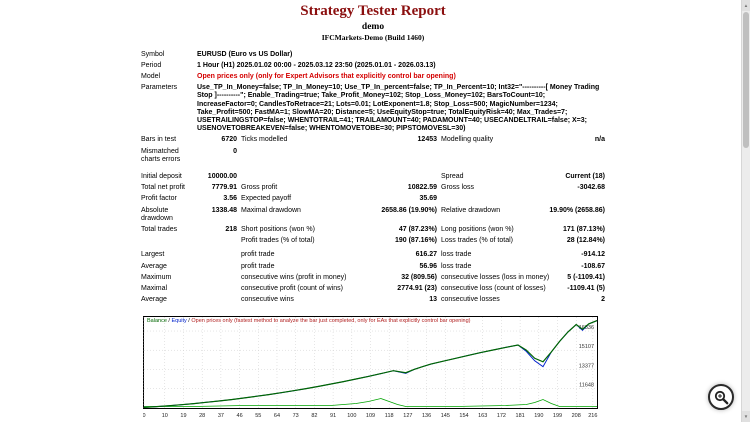 This screenshot has height=422, width=750. Describe the element at coordinates (259, 188) in the screenshot. I see `gross-profit-label: Gross profit` at that location.